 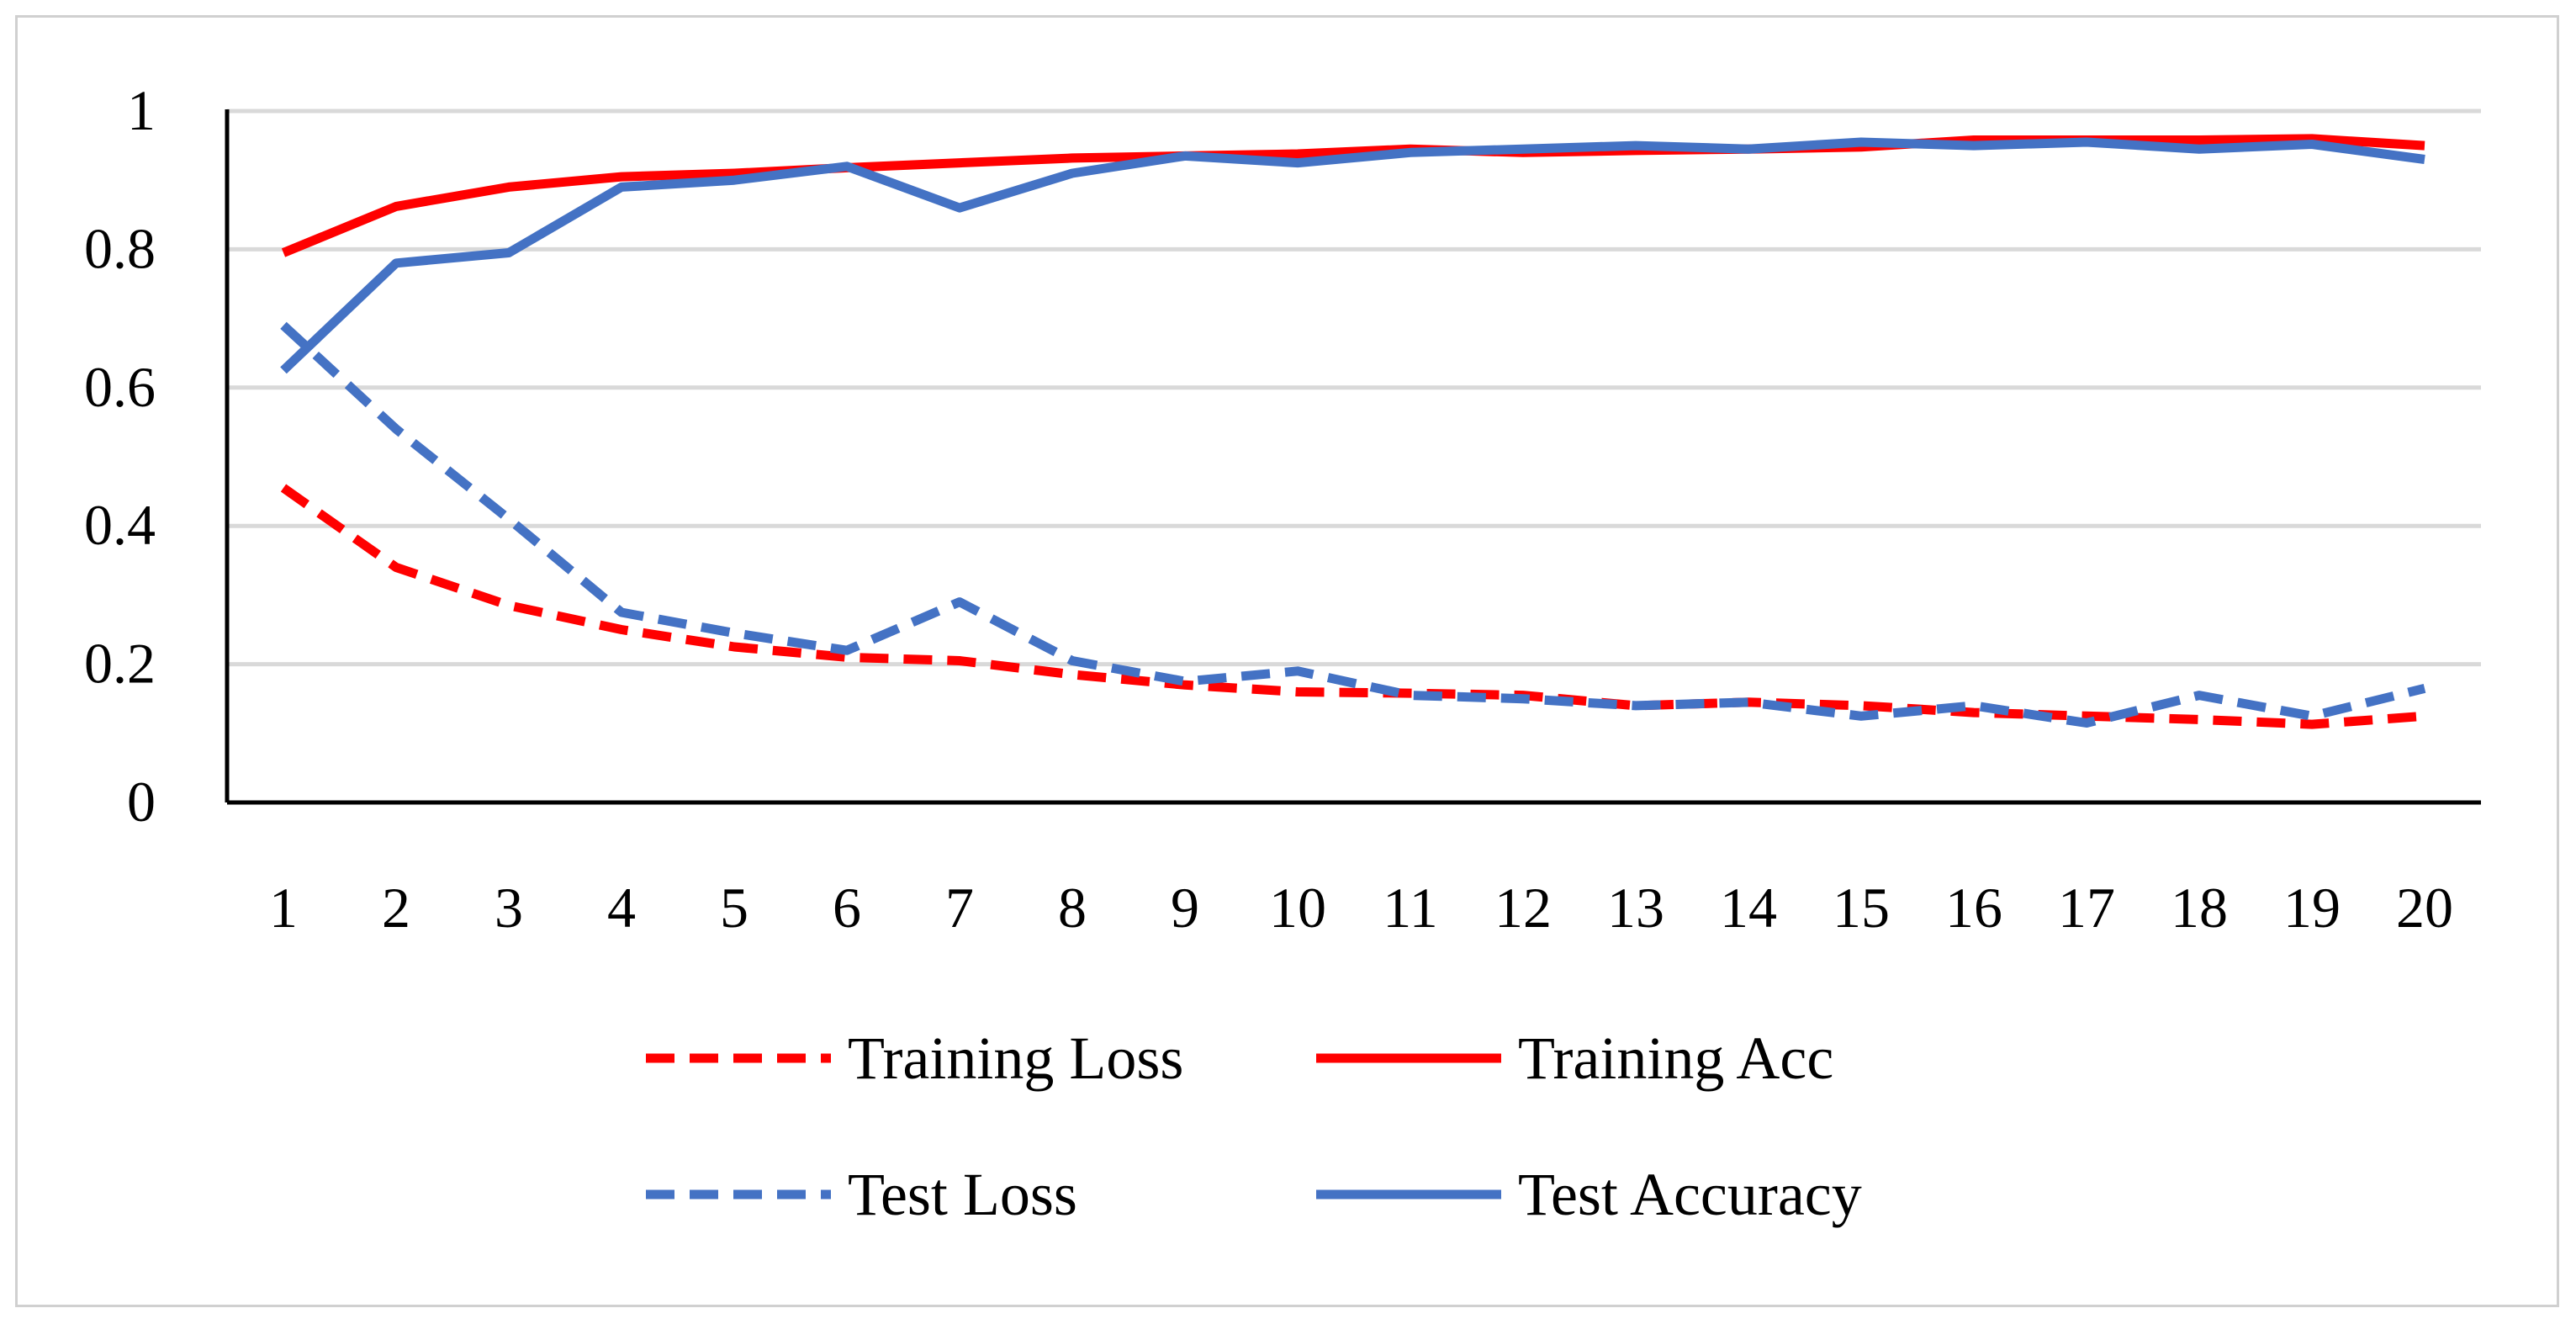 What do you see at coordinates (621, 908) in the screenshot?
I see `x-tick-label-4: 4` at bounding box center [621, 908].